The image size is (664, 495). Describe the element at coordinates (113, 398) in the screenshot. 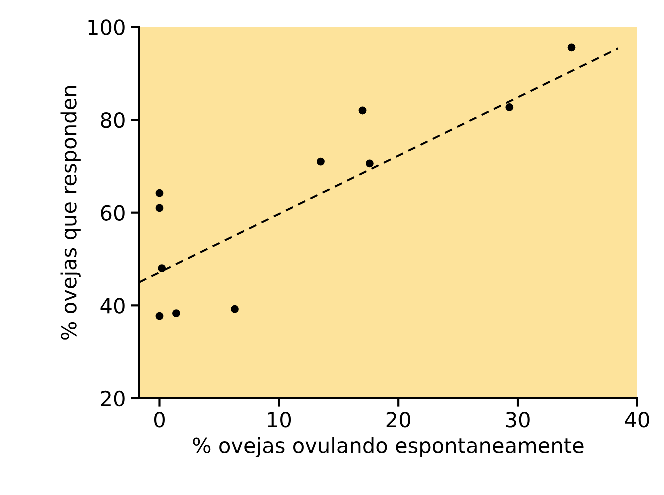

I see `y-tick-label: 20` at that location.